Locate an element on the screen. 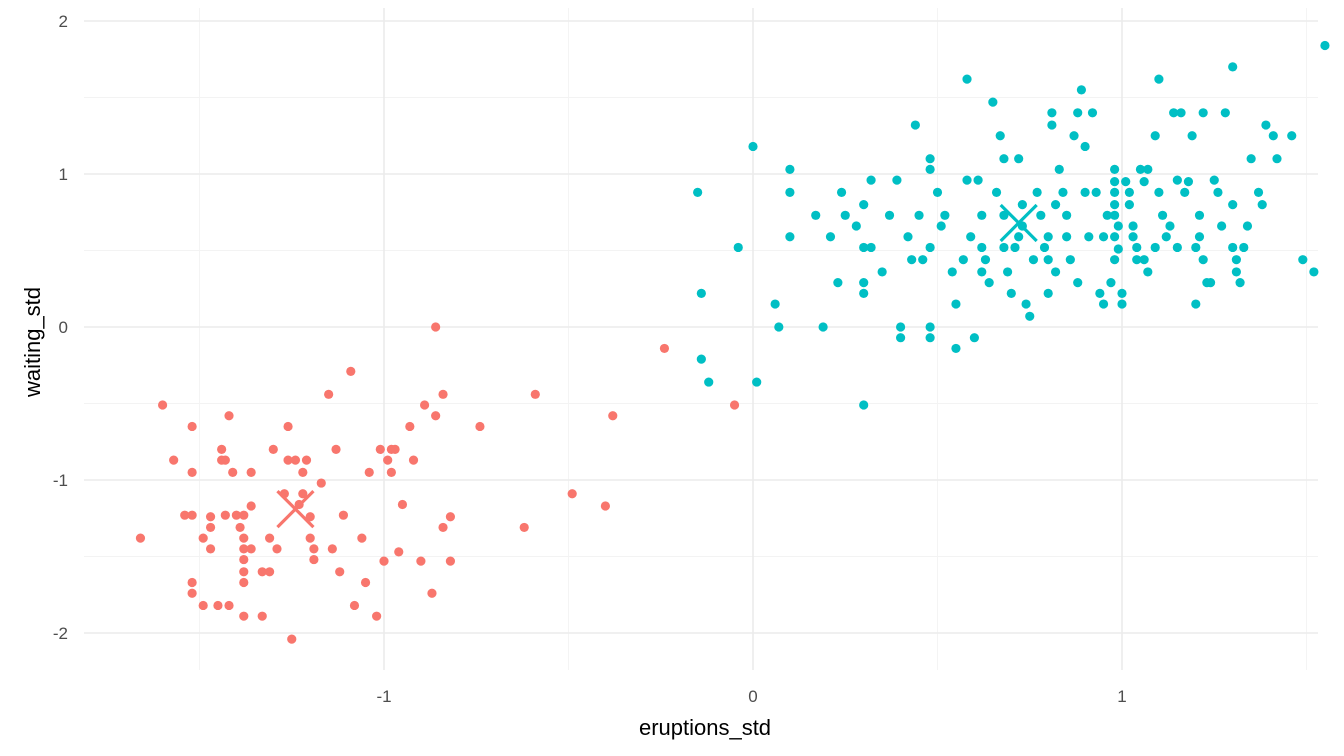 The width and height of the screenshot is (1344, 756). y-tick-label: -1 is located at coordinates (60, 480).